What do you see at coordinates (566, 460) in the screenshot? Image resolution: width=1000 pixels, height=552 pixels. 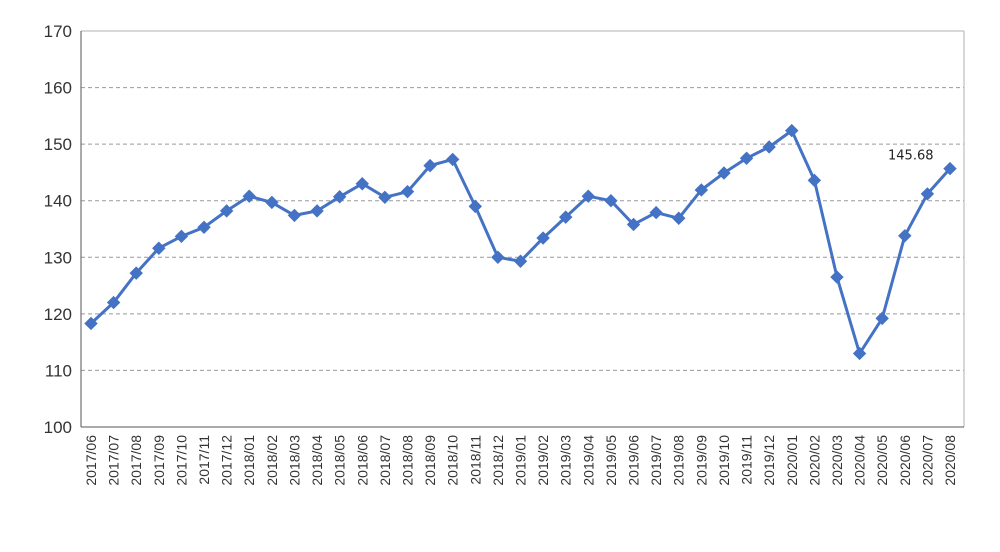 I see `x-tick-label: 2019/03` at bounding box center [566, 460].